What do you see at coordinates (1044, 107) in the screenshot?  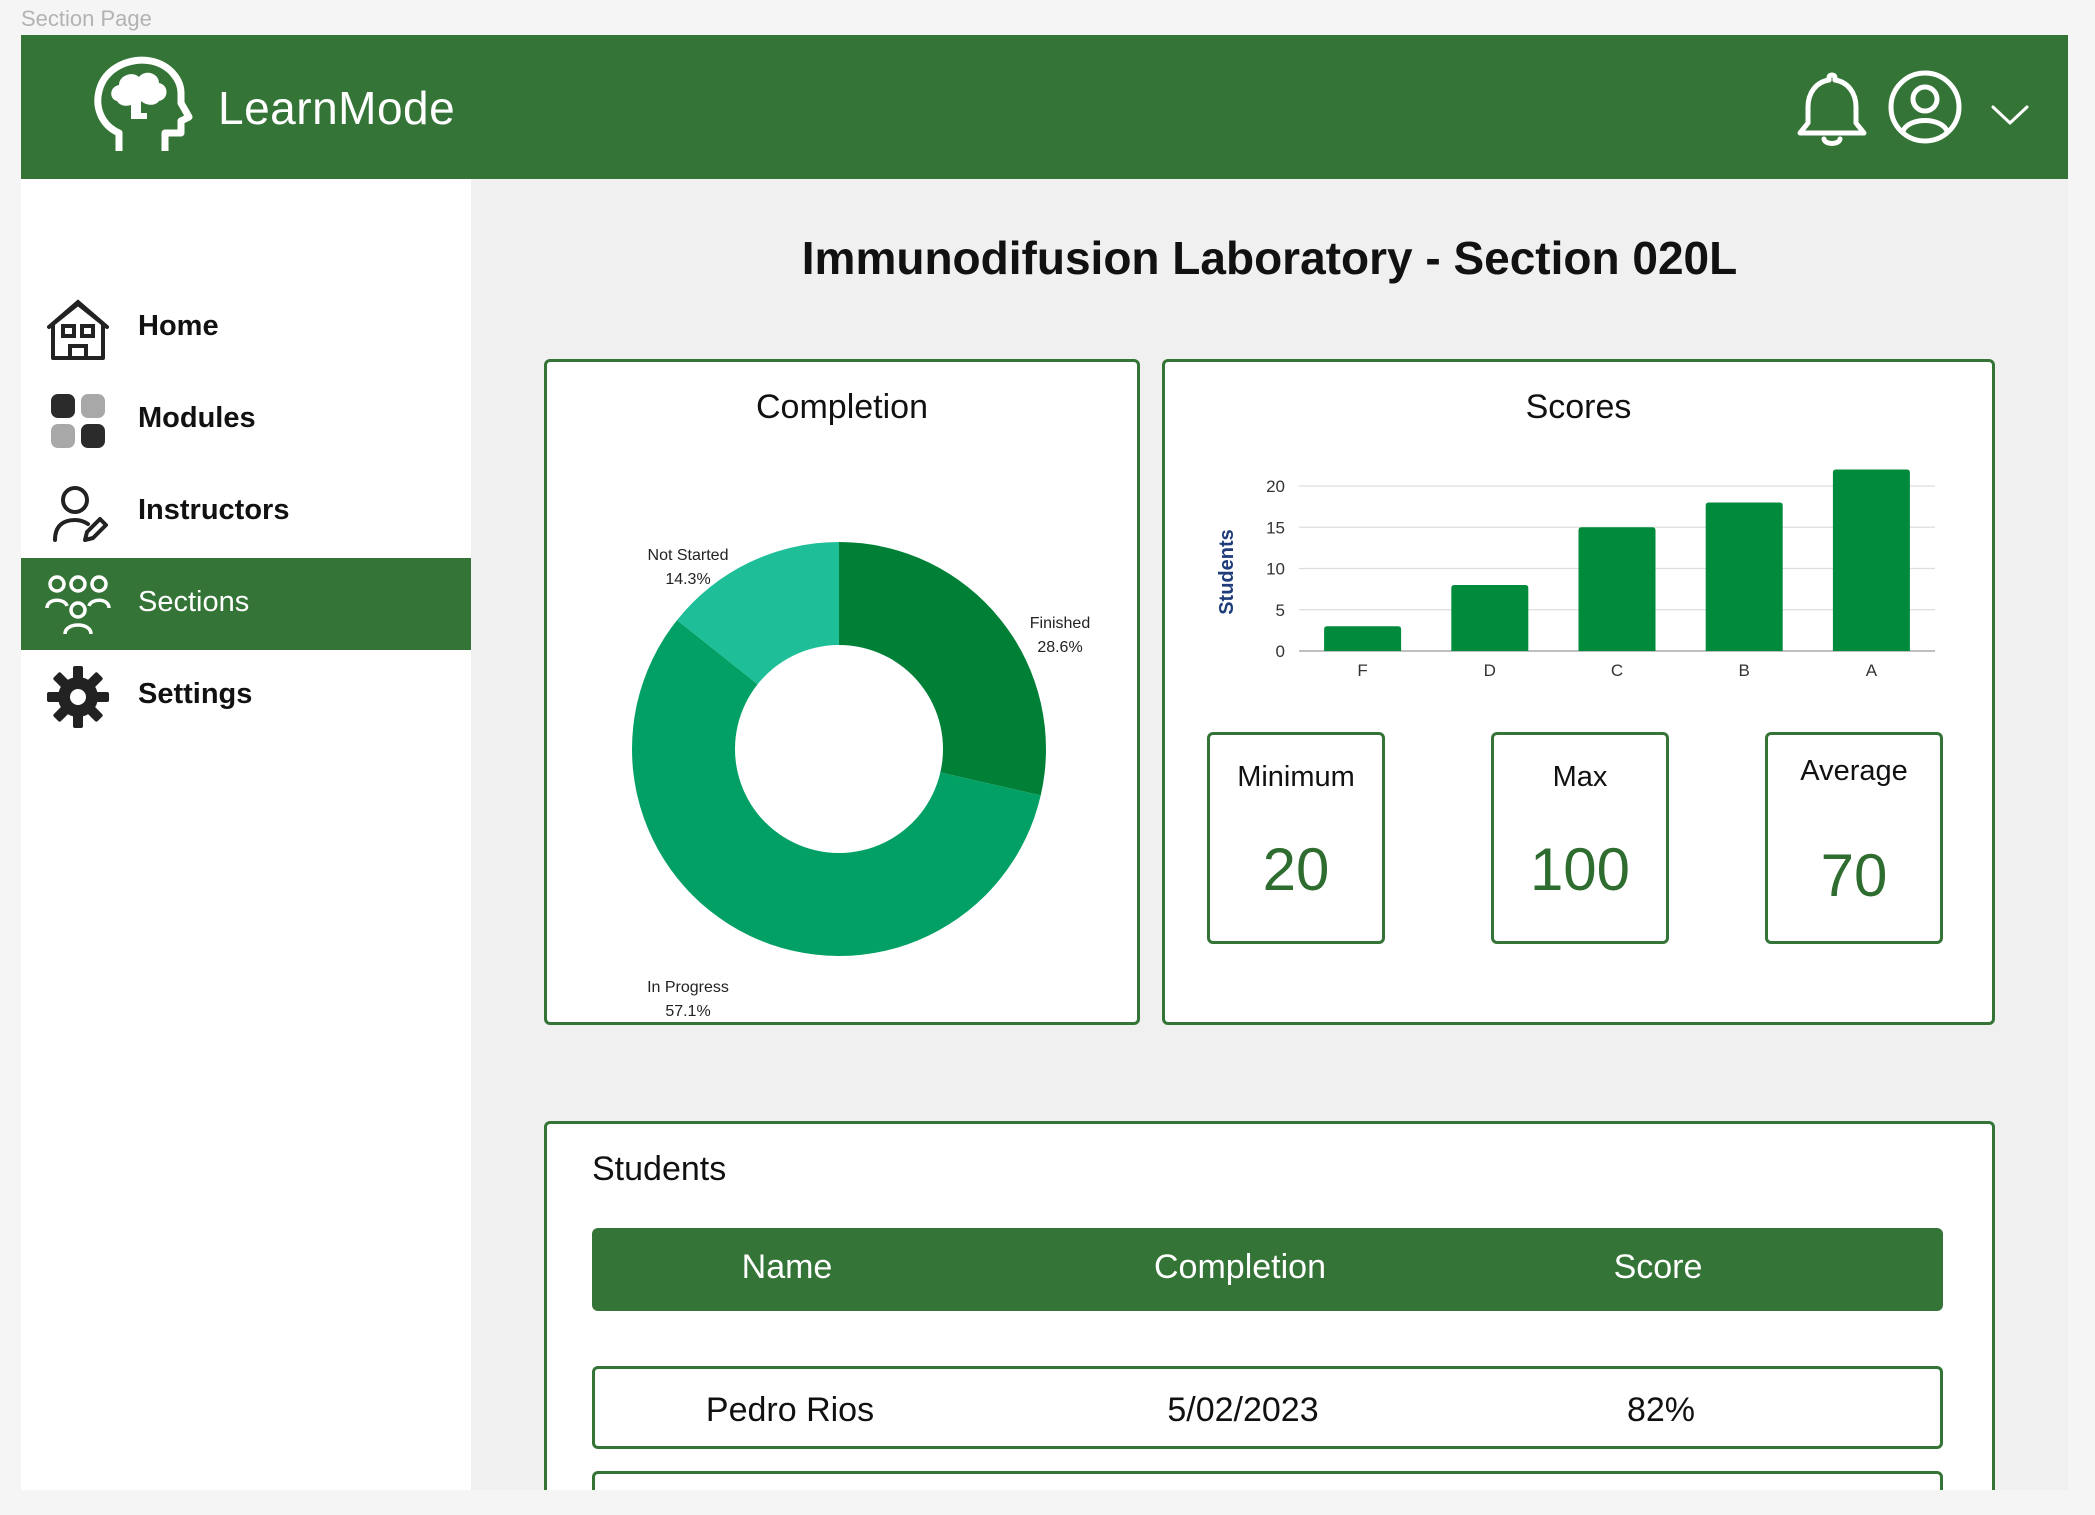 I see `top-header: LearnMode` at bounding box center [1044, 107].